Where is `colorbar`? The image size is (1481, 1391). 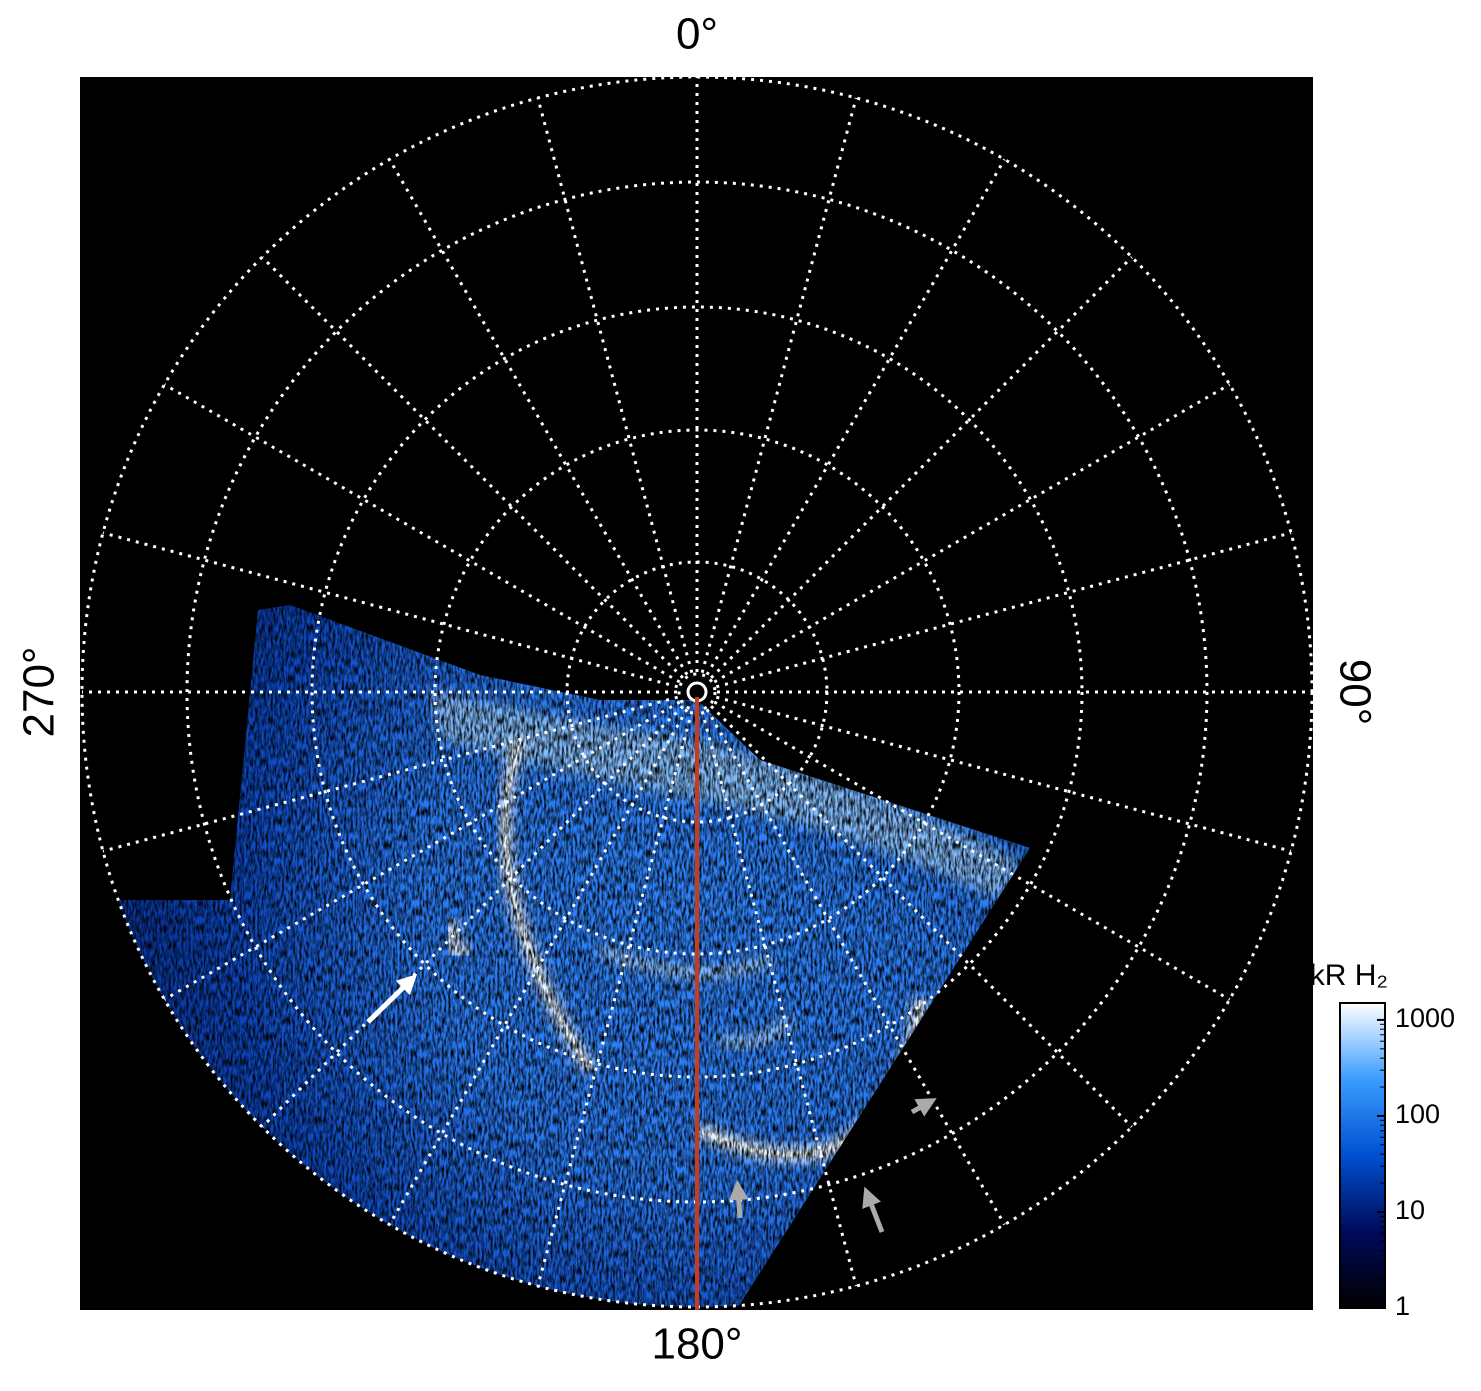
colorbar is located at coordinates (1362, 1155).